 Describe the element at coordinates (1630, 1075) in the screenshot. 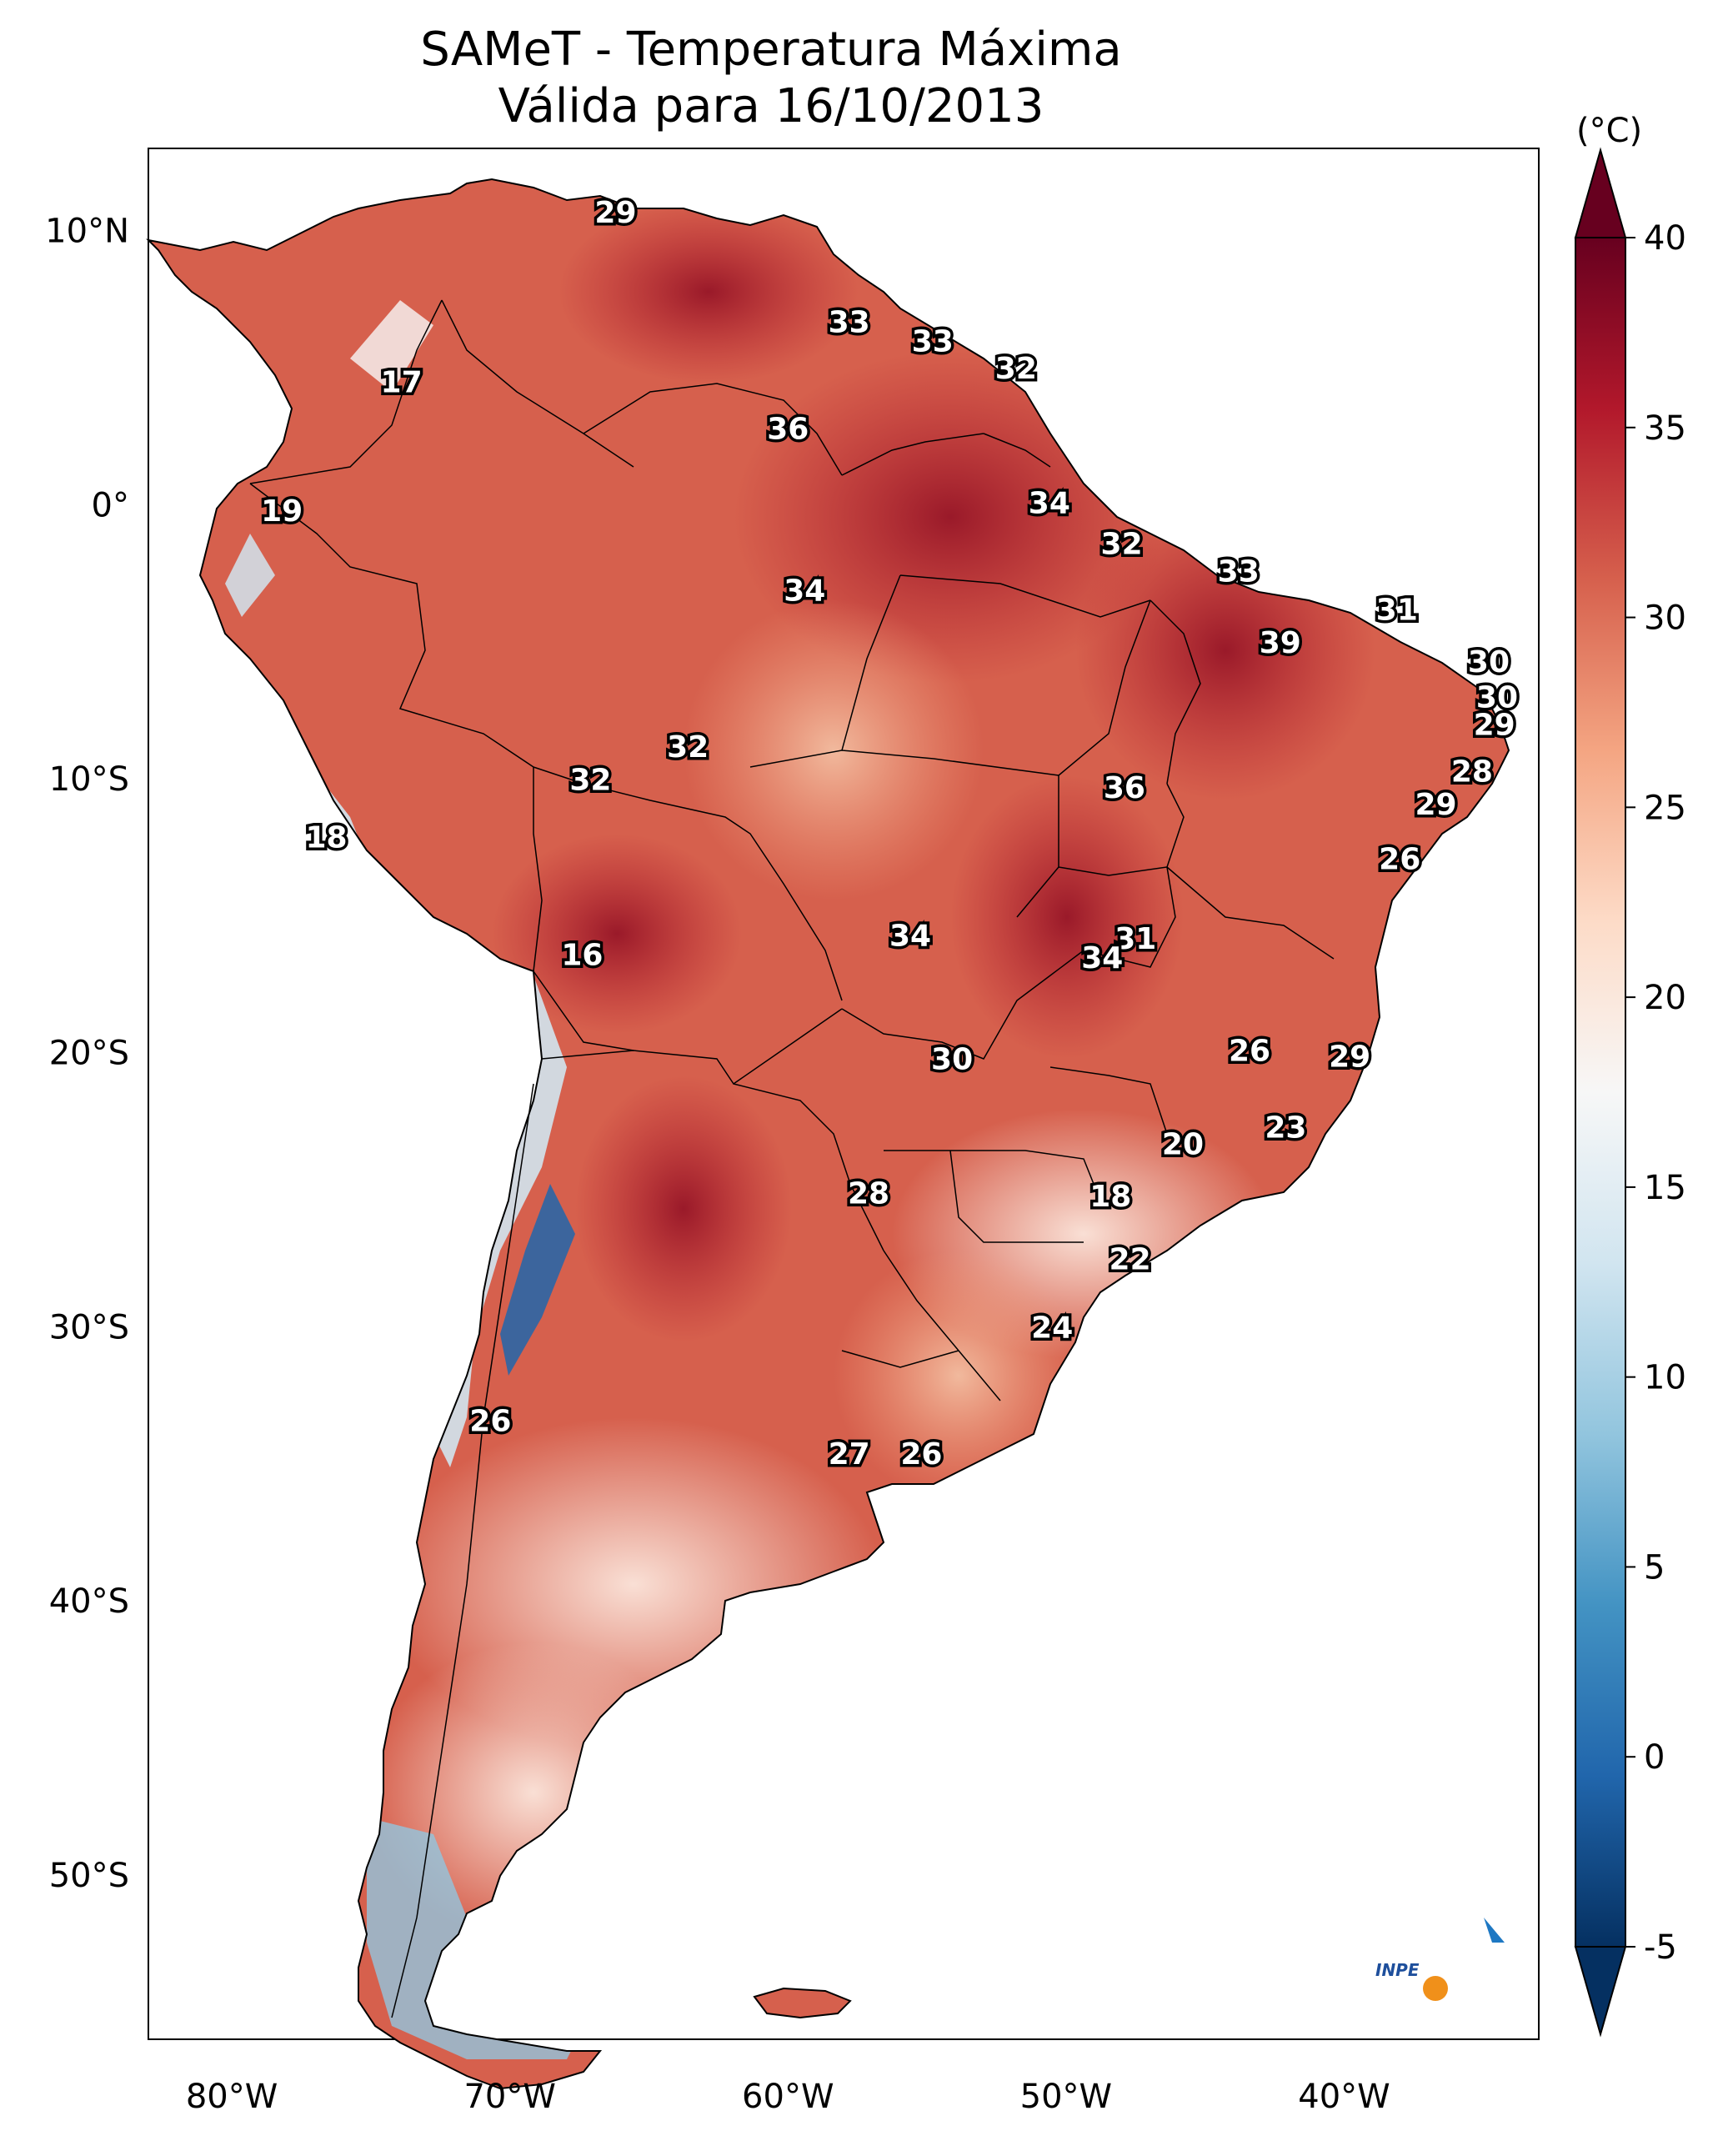

I see `colorbar: 40 35 30 25 20 15 10 5 0 -5 (°C)` at that location.